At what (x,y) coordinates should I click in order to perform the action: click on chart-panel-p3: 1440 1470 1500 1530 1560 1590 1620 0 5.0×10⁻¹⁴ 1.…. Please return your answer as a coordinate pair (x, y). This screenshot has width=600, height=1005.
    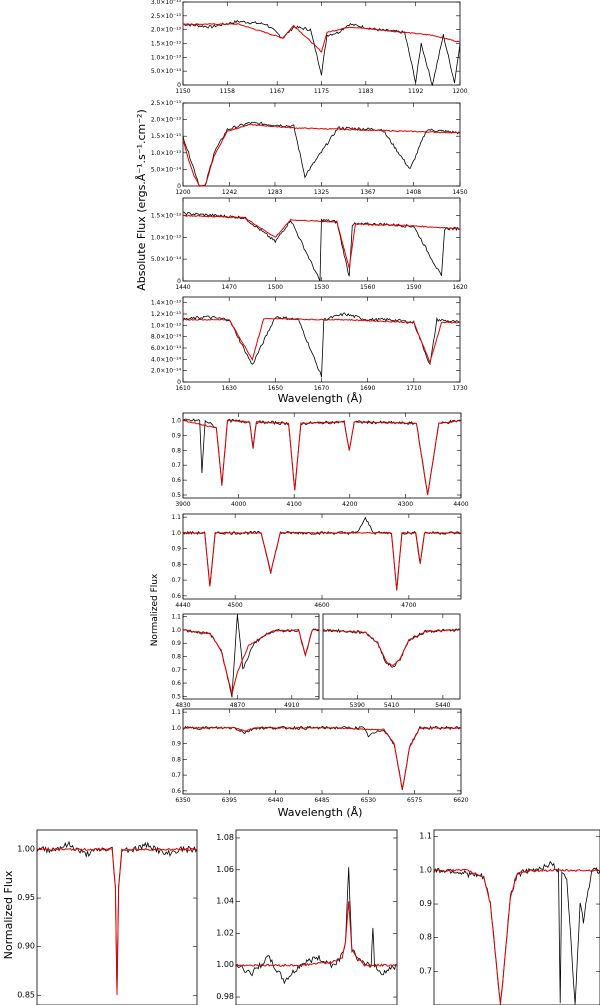
    Looking at the image, I should click on (309, 244).